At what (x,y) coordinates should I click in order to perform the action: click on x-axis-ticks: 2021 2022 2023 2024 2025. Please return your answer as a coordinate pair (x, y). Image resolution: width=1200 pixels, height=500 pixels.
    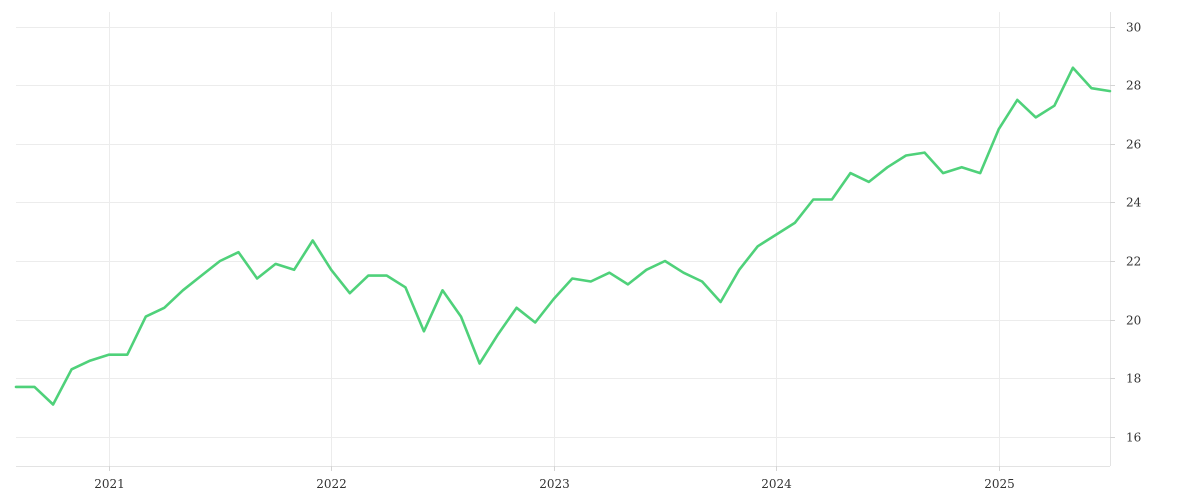
    Looking at the image, I should click on (554, 478).